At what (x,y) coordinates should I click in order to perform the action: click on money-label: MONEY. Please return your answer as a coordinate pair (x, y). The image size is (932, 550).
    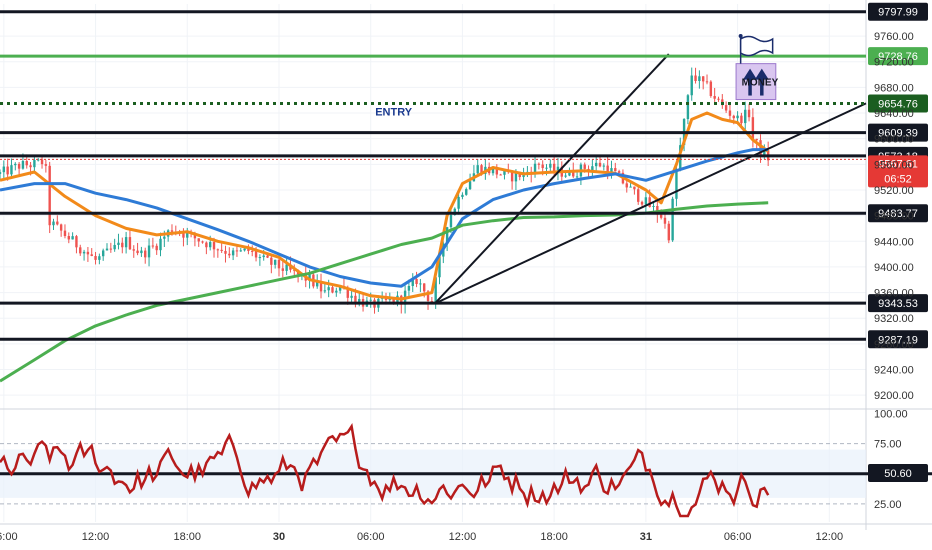
    Looking at the image, I should click on (760, 83).